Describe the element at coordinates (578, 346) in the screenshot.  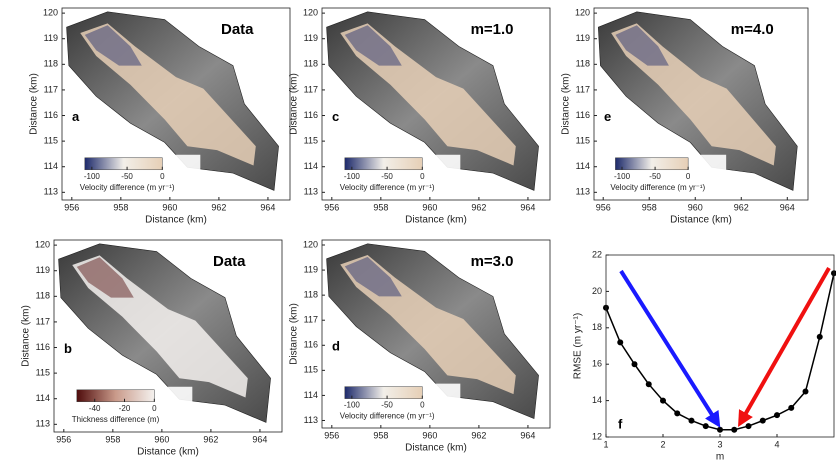
I see `y-axis-label: RMSE (m yr⁻¹)` at that location.